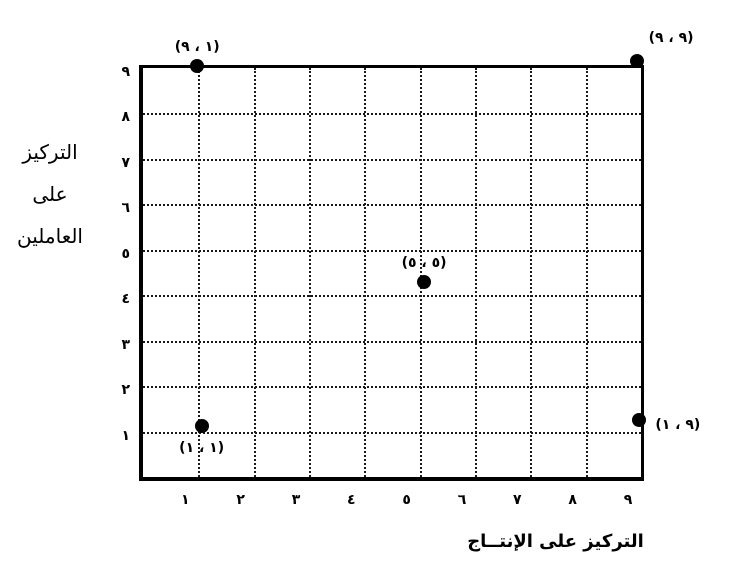 The height and width of the screenshot is (572, 737). Describe the element at coordinates (240, 500) in the screenshot. I see `x-tick-label: ٢` at that location.